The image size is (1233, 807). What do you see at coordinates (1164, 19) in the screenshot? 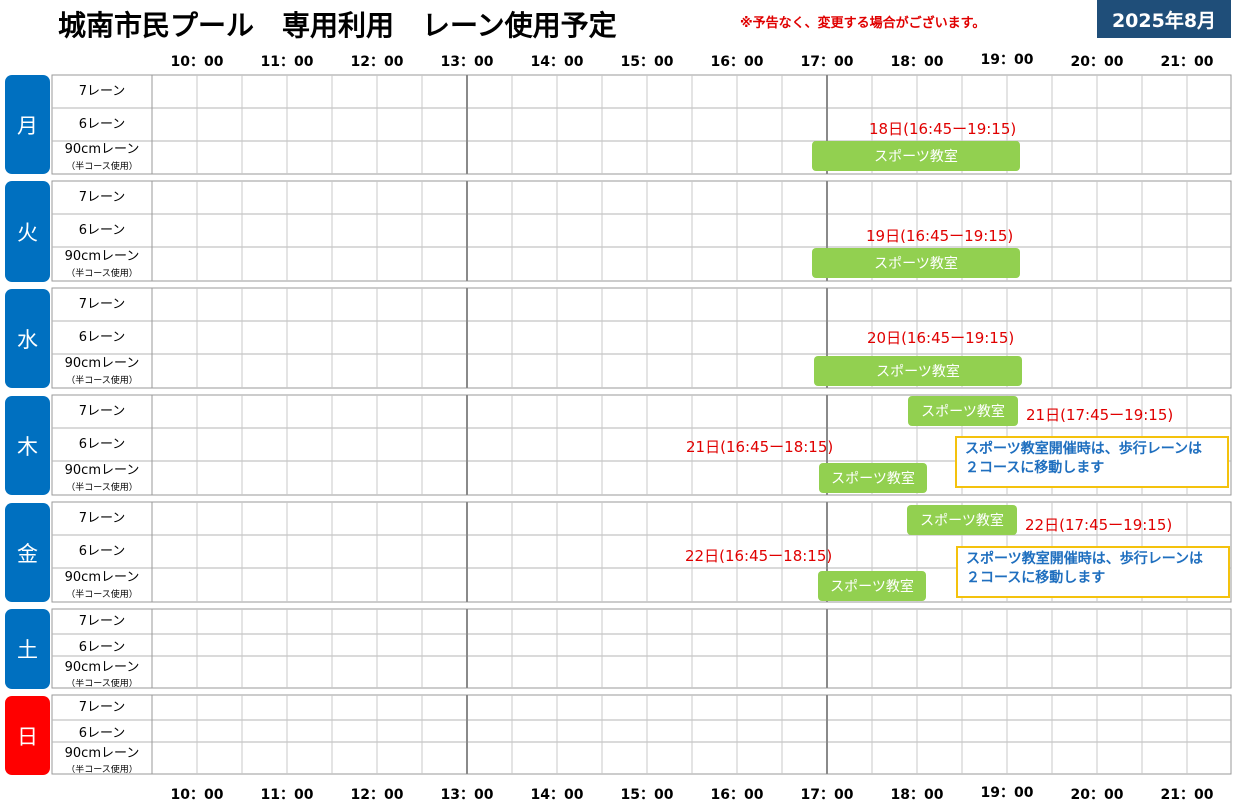
I see `month-badge: 2025年8月` at bounding box center [1164, 19].